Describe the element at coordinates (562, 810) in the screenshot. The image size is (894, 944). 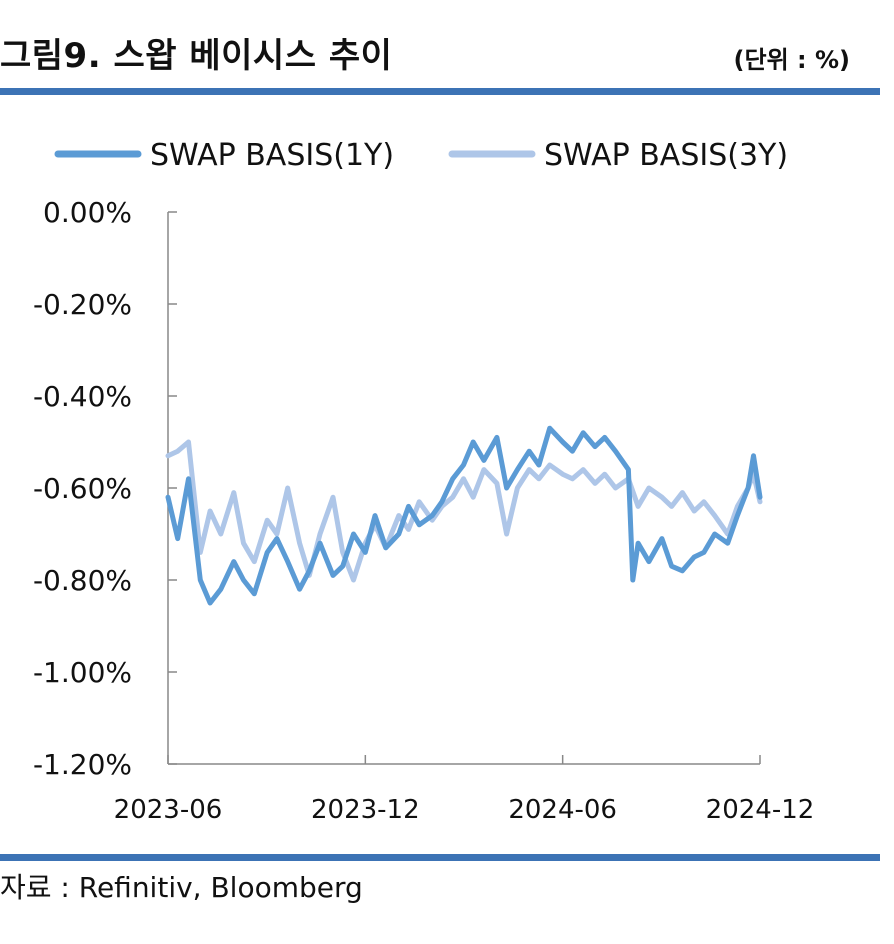
I see `x-tick-label: 2024-06` at that location.